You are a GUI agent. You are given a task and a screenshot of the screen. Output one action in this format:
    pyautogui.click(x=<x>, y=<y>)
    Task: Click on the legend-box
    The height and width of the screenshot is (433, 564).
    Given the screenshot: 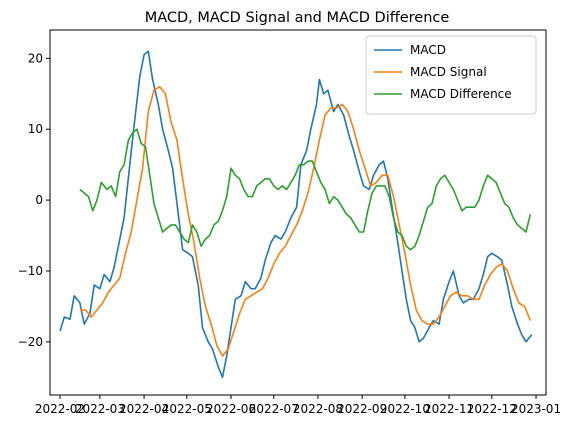 What is the action you would take?
    pyautogui.click(x=451, y=75)
    